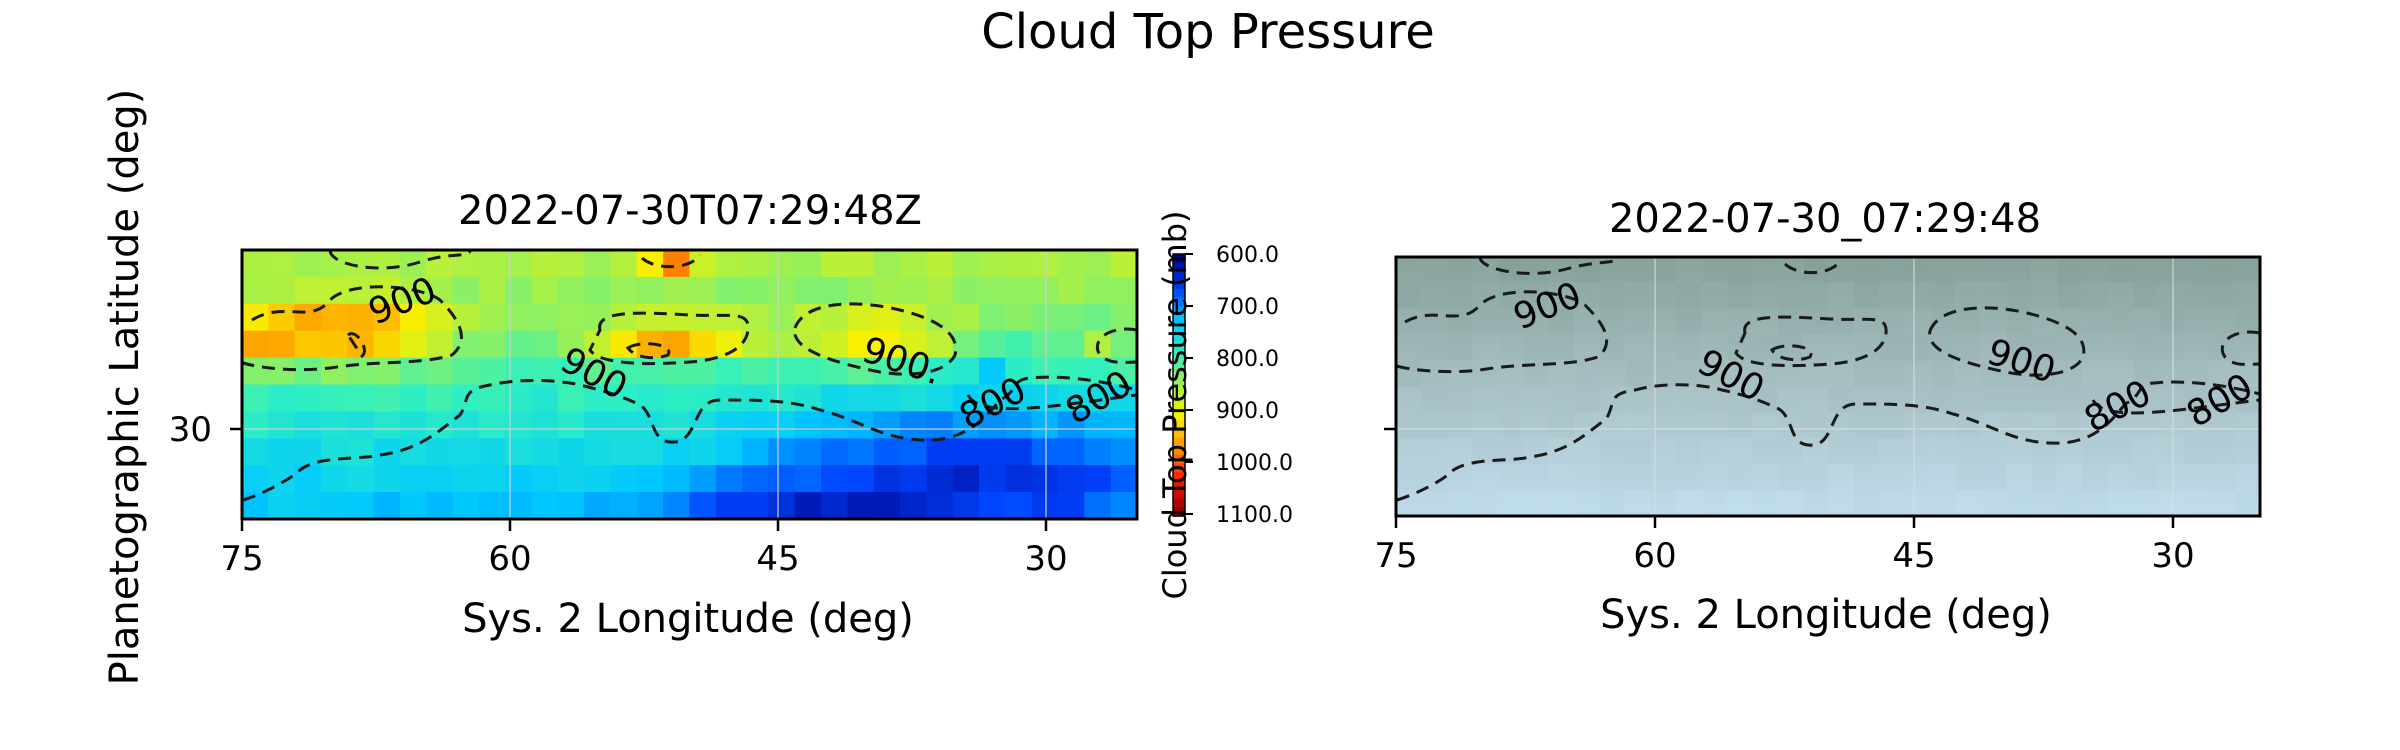  Describe the element at coordinates (1828, 386) in the screenshot. I see `right-axes-frame` at that location.